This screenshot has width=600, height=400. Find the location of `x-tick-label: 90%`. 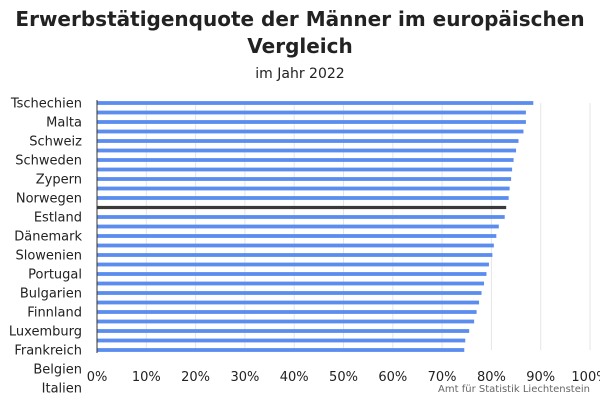

x-tick-label: 90% is located at coordinates (540, 377).